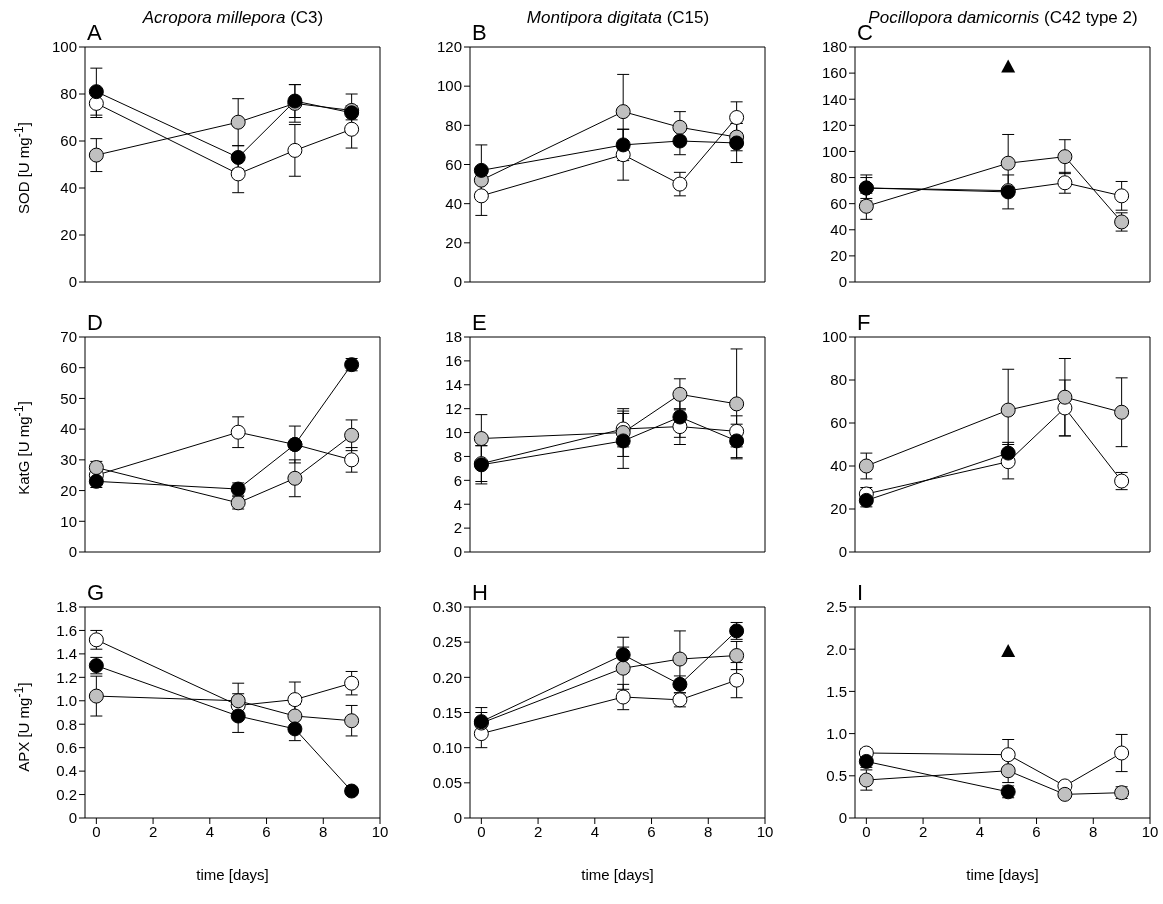  Describe the element at coordinates (96, 593) in the screenshot. I see `text: G` at that location.